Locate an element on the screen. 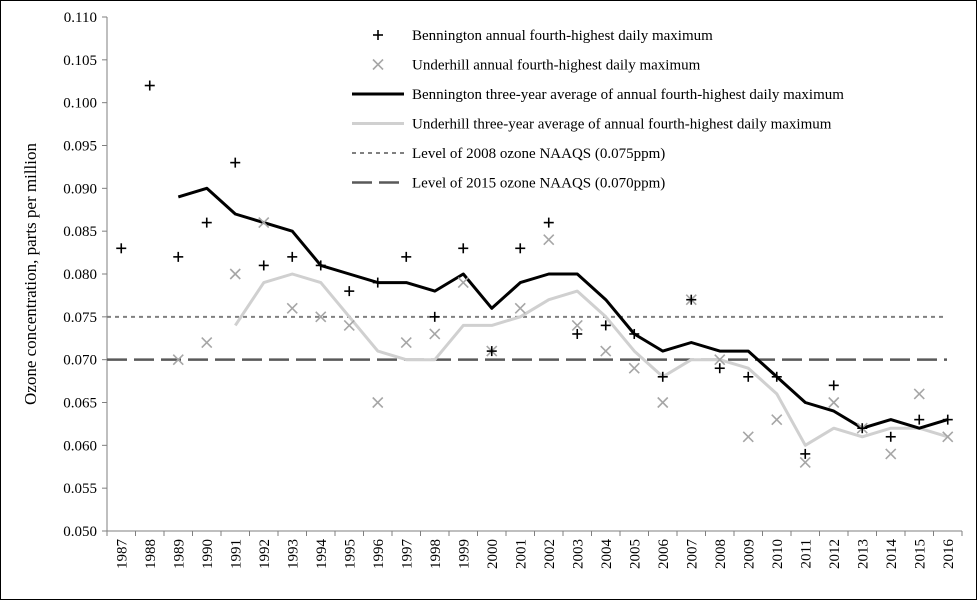 This screenshot has height=602, width=979. x-tick-label: 1989 is located at coordinates (179, 554).